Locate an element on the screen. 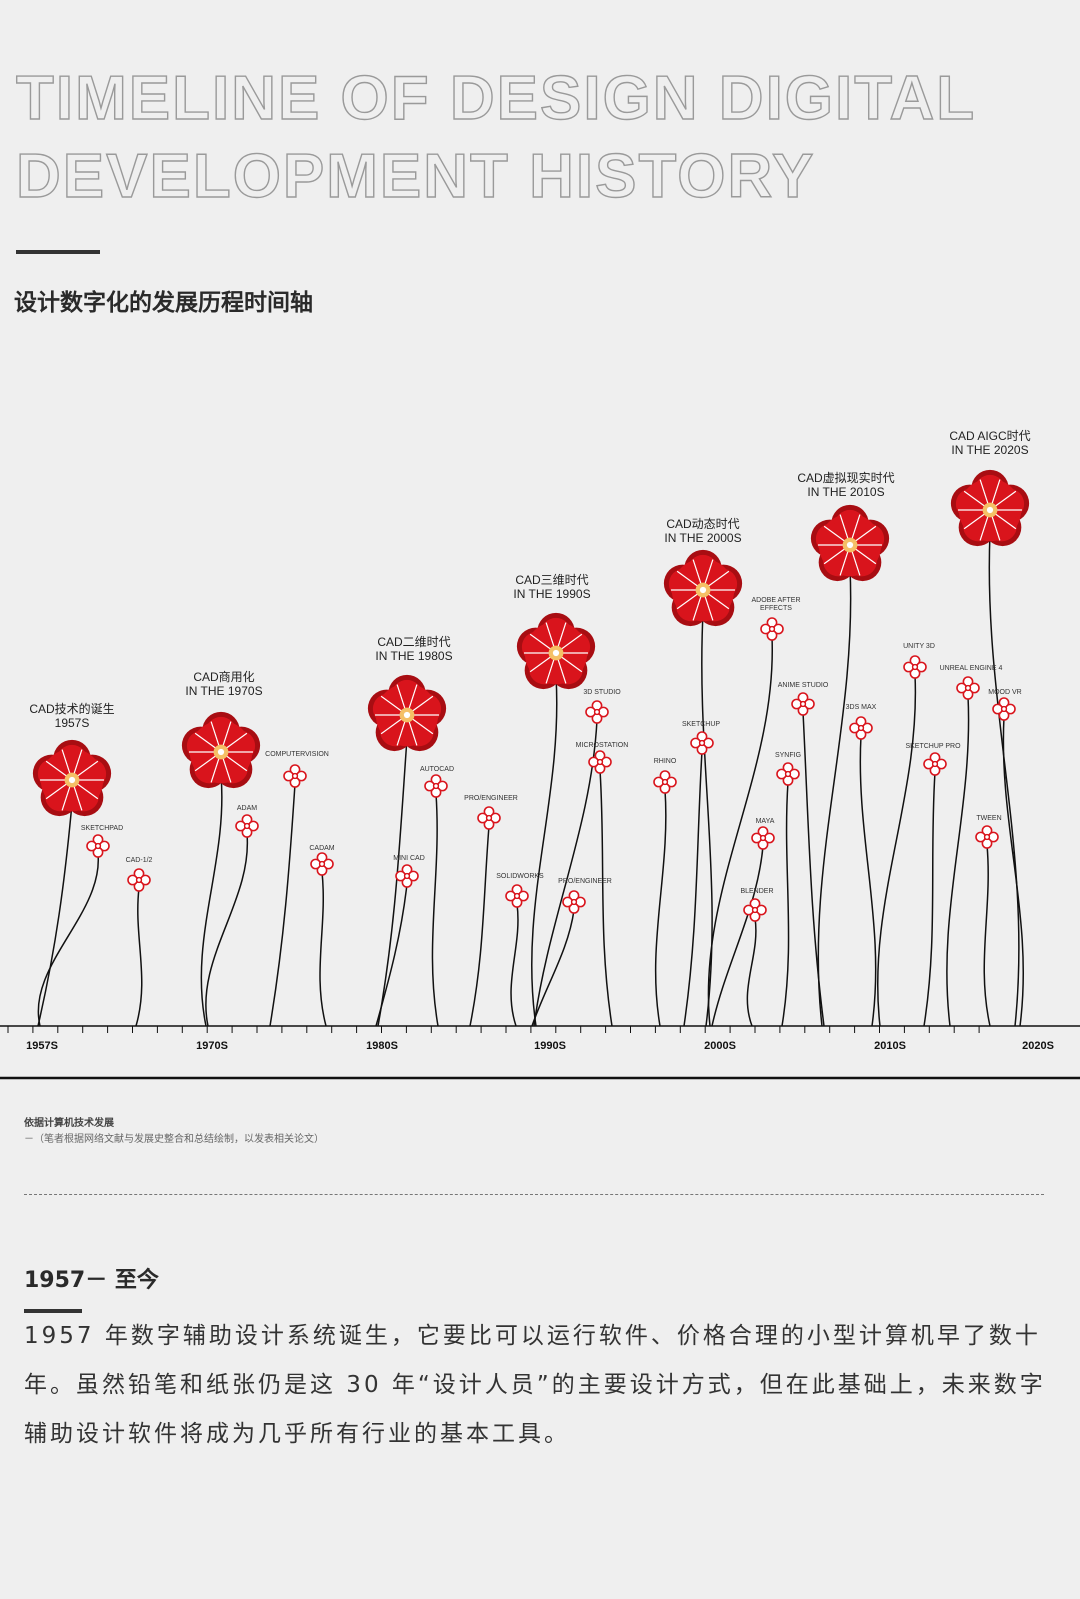  era-label-line2: IN THE 2000S is located at coordinates (702, 538).